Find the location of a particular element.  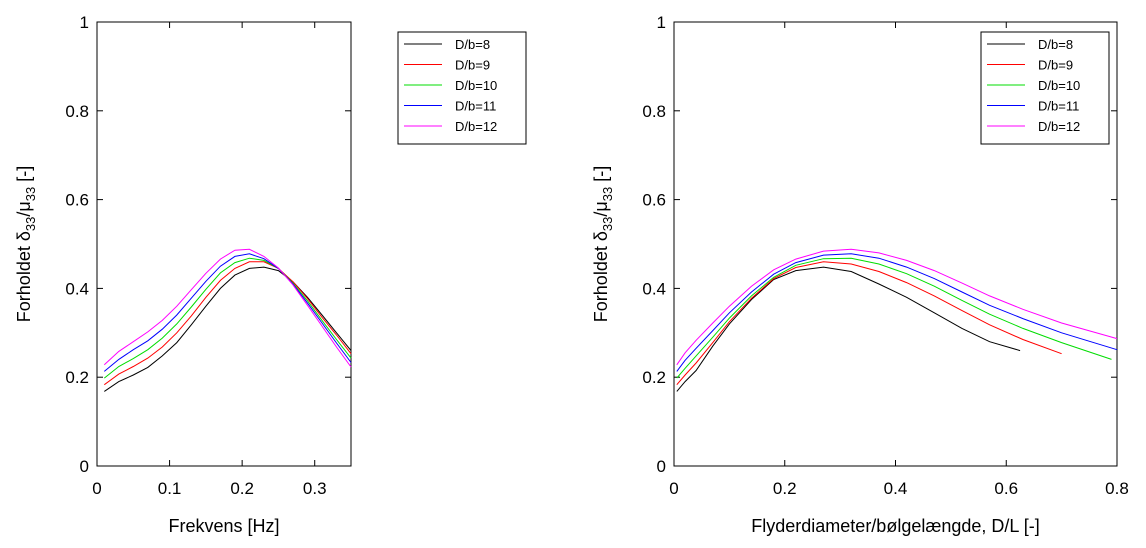

x-tick-label: 0.3 is located at coordinates (315, 488).